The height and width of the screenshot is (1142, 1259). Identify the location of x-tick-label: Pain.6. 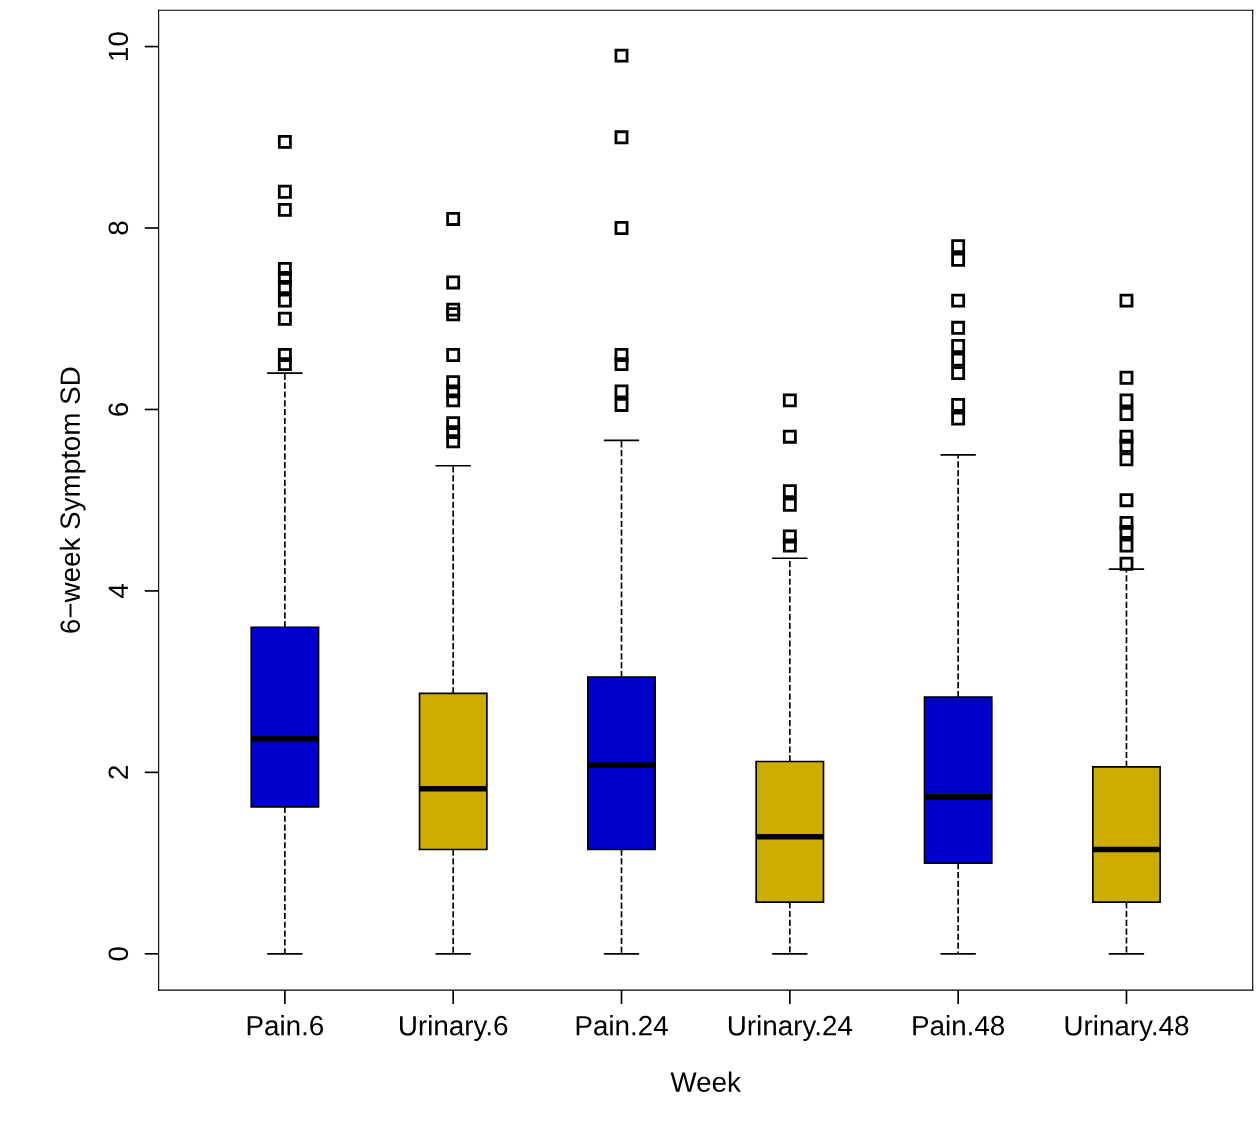
(285, 1025).